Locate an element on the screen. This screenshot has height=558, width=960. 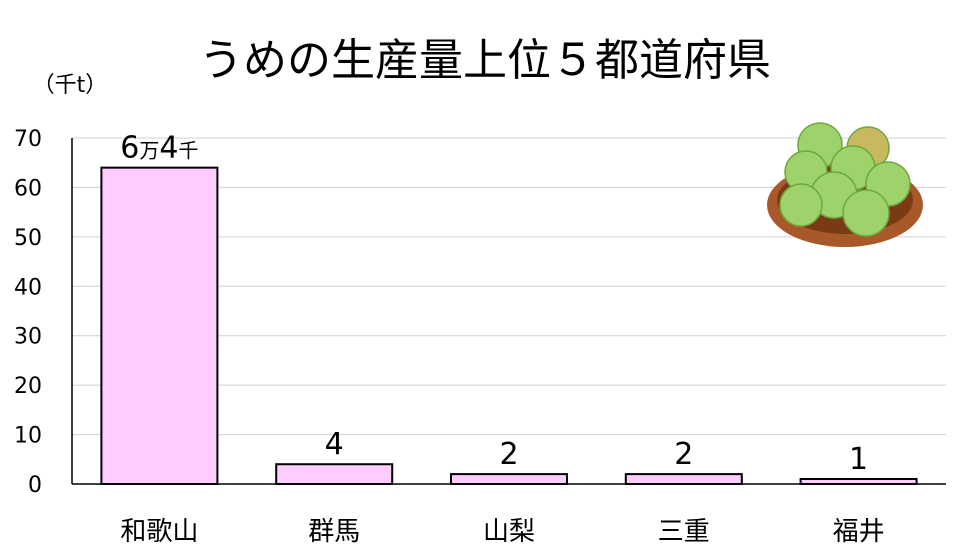
category-label: 群馬 is located at coordinates (334, 532).